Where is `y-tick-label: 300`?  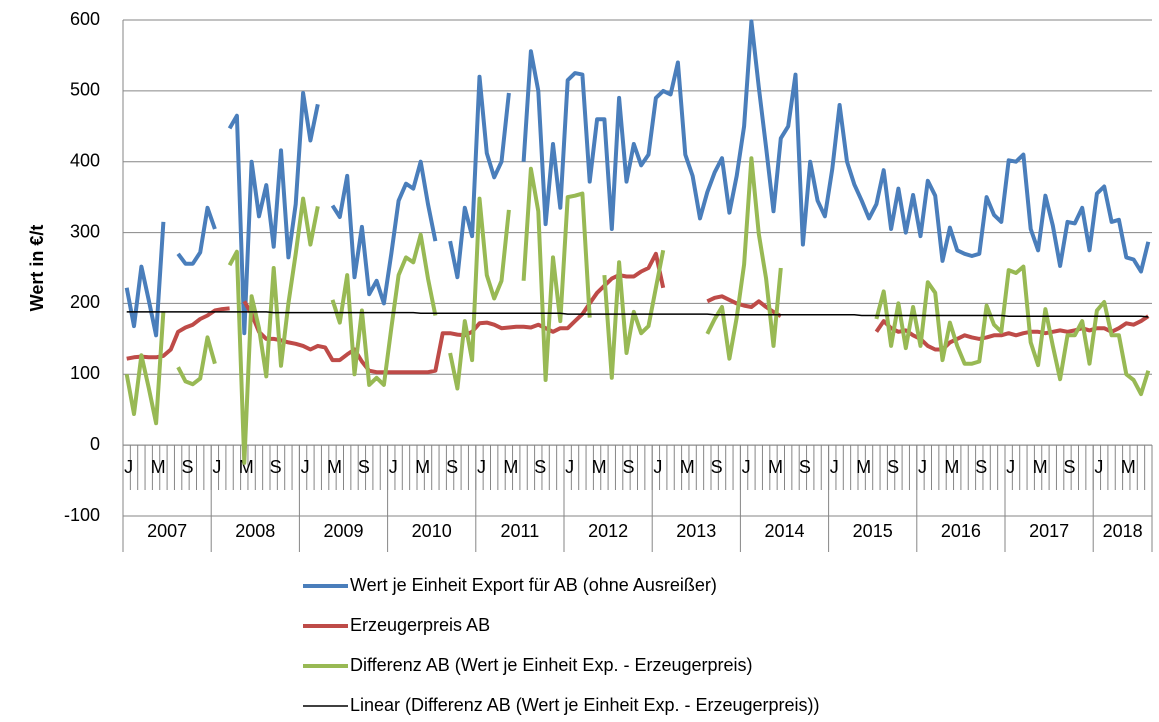
y-tick-label: 300 is located at coordinates (85, 231).